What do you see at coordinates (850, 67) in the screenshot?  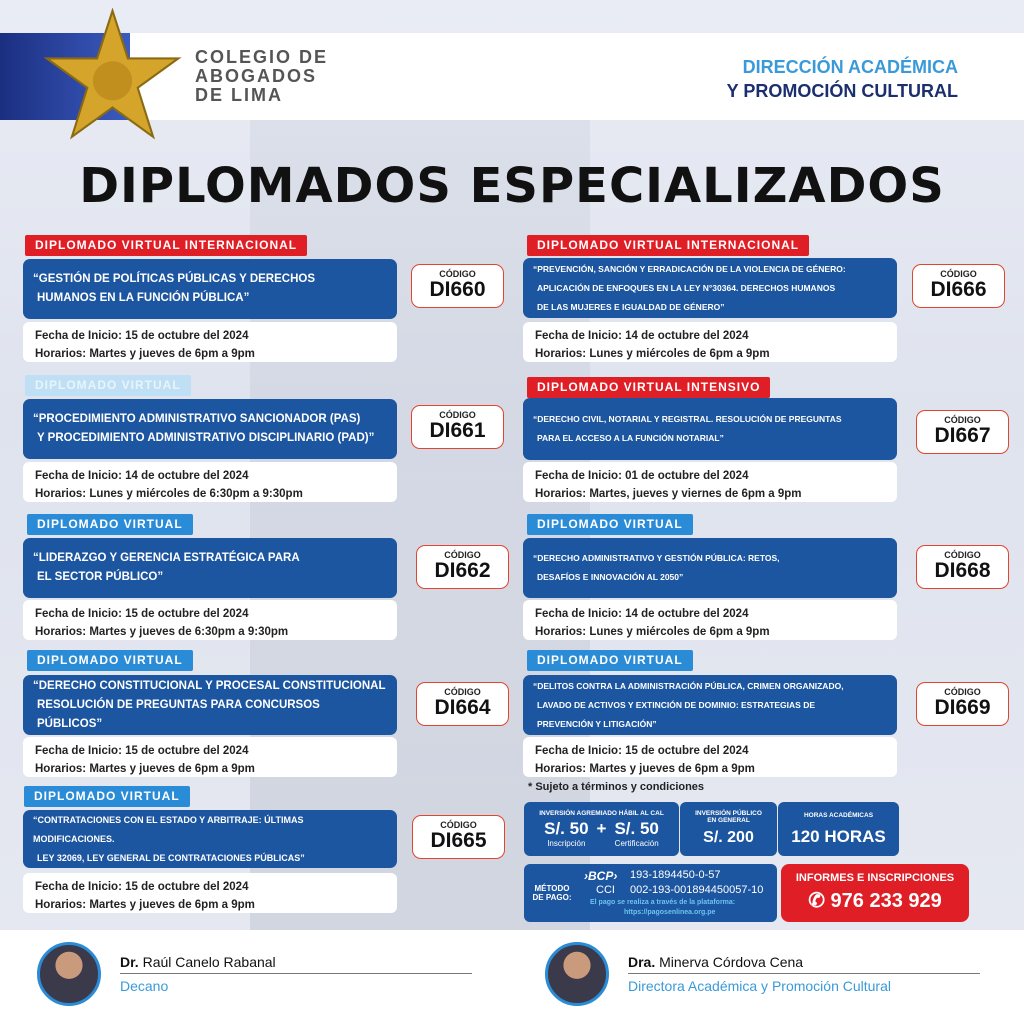 I see `direction-line1: DIRECCIÓN ACADÉMICA` at bounding box center [850, 67].